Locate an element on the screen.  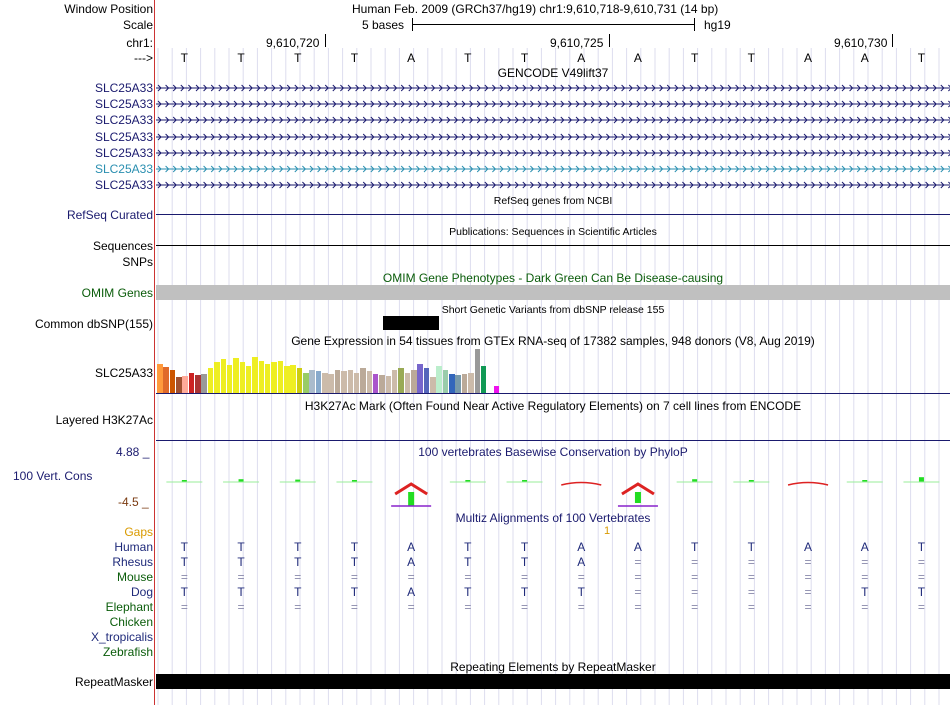
multiz-species-label: Chicken is located at coordinates (131, 622).